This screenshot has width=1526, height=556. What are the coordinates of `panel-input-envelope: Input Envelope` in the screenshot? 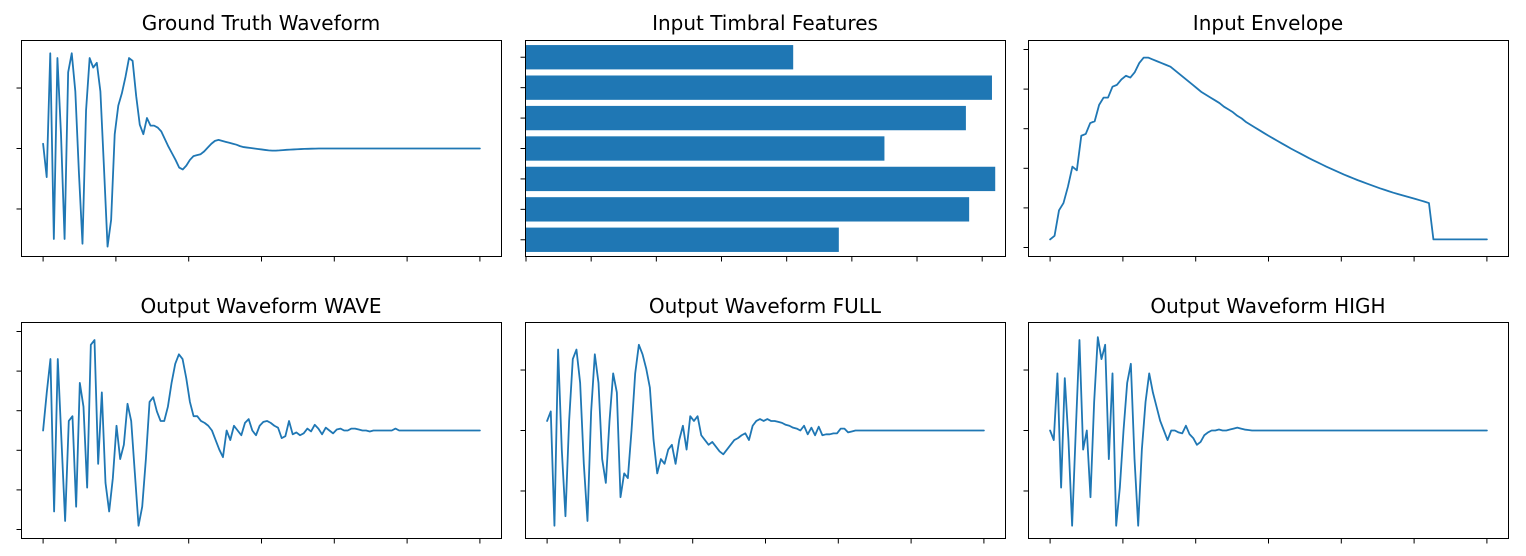 It's located at (1266, 136).